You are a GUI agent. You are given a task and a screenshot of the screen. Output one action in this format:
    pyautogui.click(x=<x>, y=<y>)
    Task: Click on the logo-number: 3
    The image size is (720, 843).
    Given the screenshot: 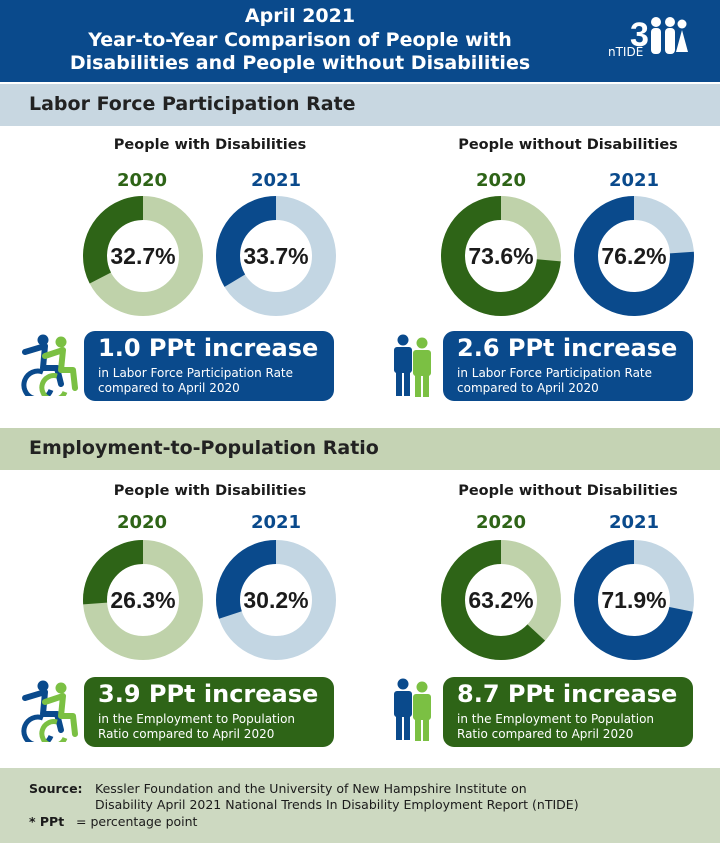 What is the action you would take?
    pyautogui.click(x=639, y=35)
    